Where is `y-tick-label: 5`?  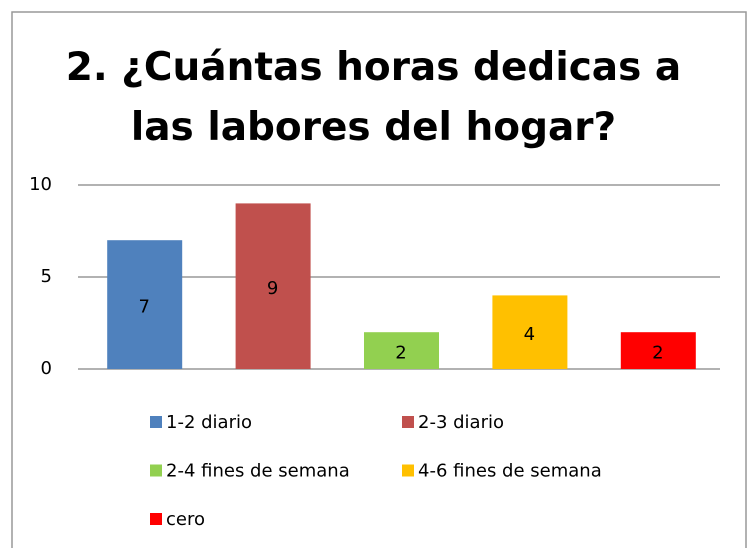
y-tick-label: 5 is located at coordinates (46, 276).